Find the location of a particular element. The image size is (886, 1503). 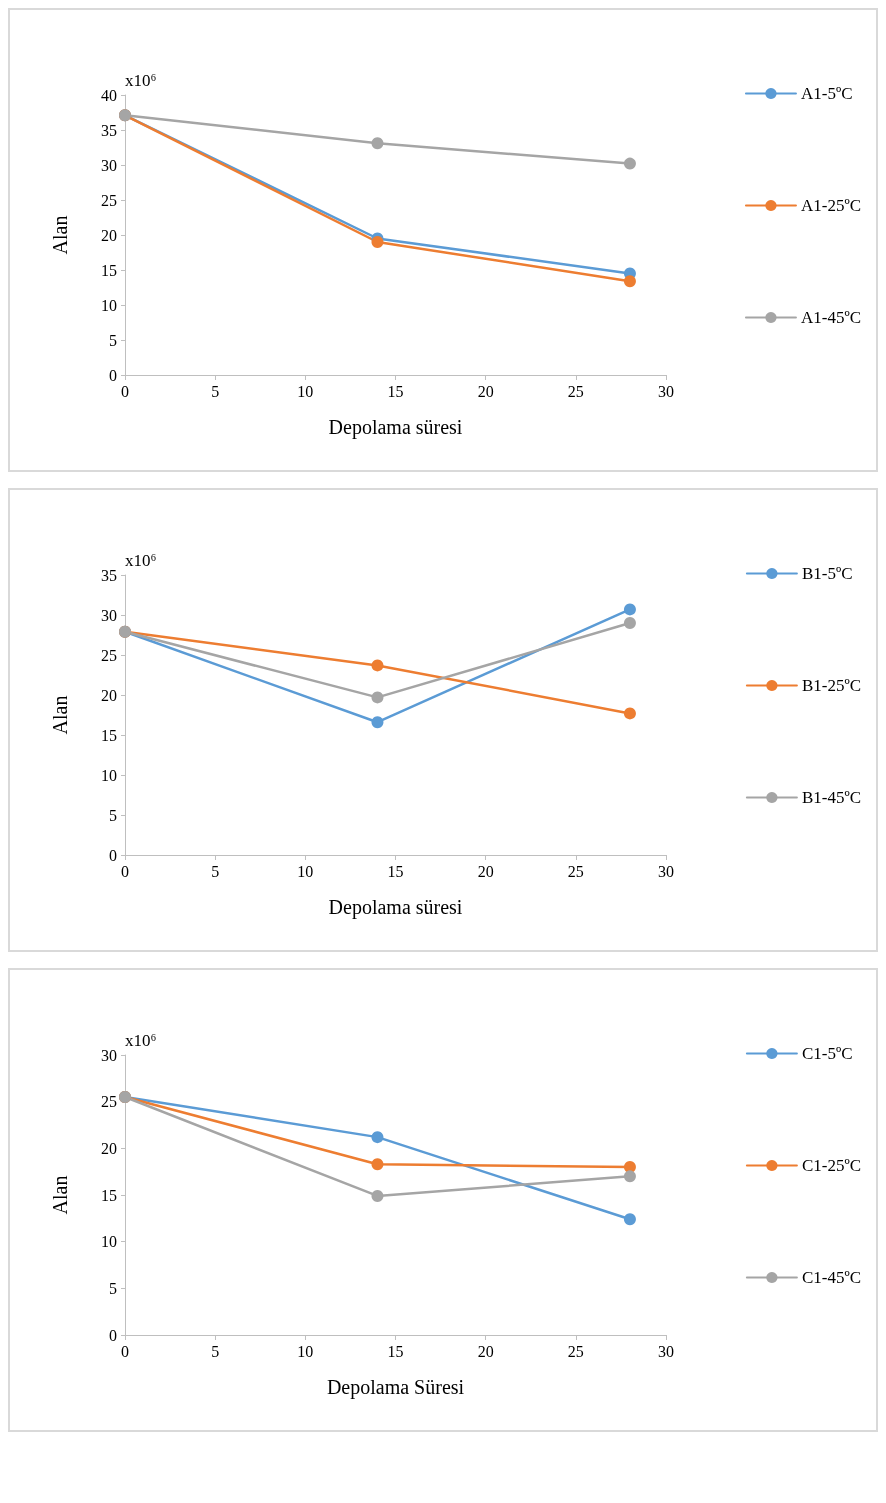

legend-label: C1-5ºC is located at coordinates (827, 1053).